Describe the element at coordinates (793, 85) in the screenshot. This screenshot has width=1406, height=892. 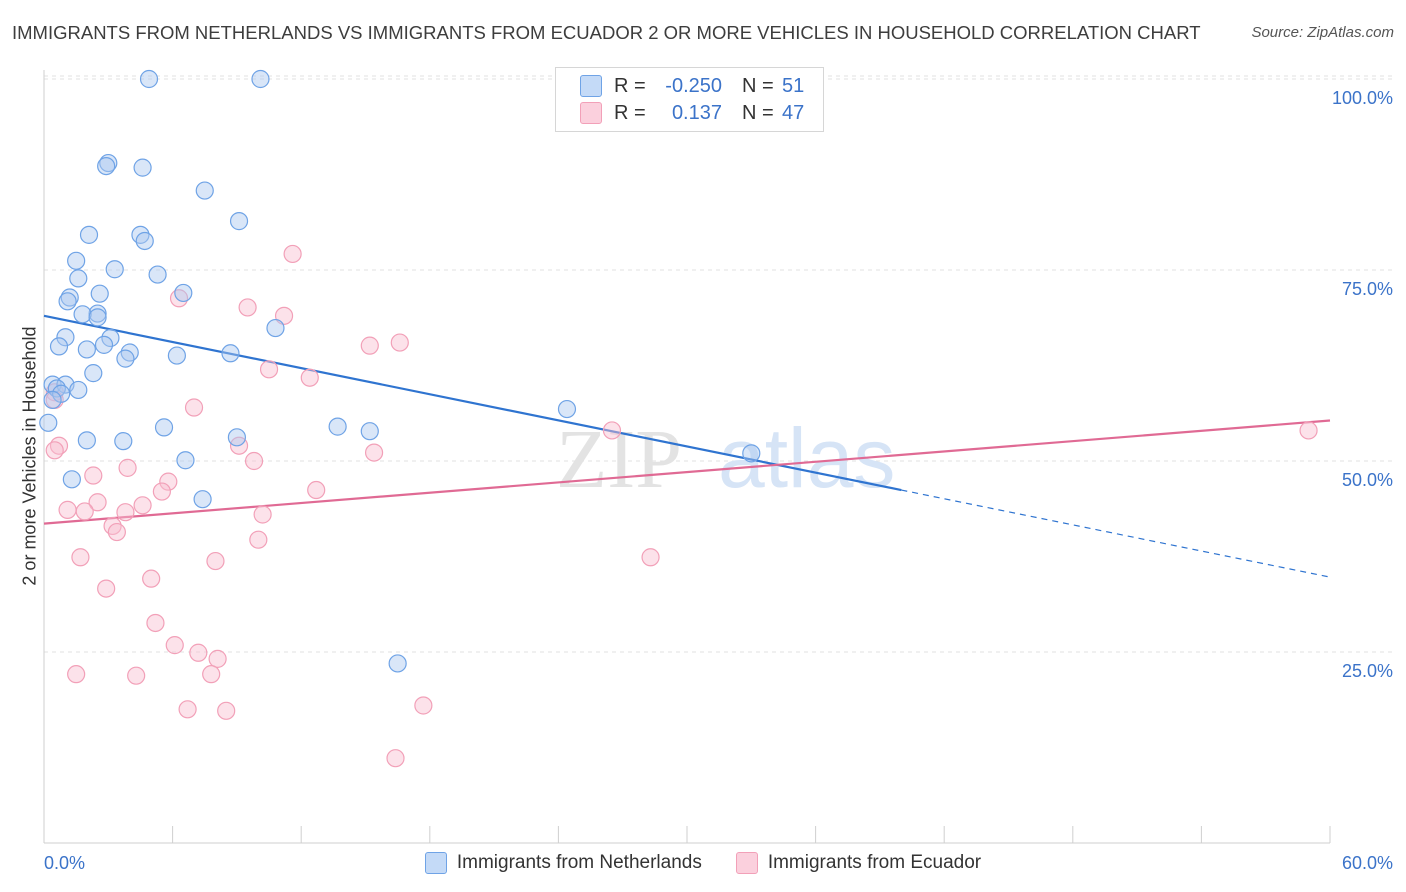
I see `n-value: 51` at that location.